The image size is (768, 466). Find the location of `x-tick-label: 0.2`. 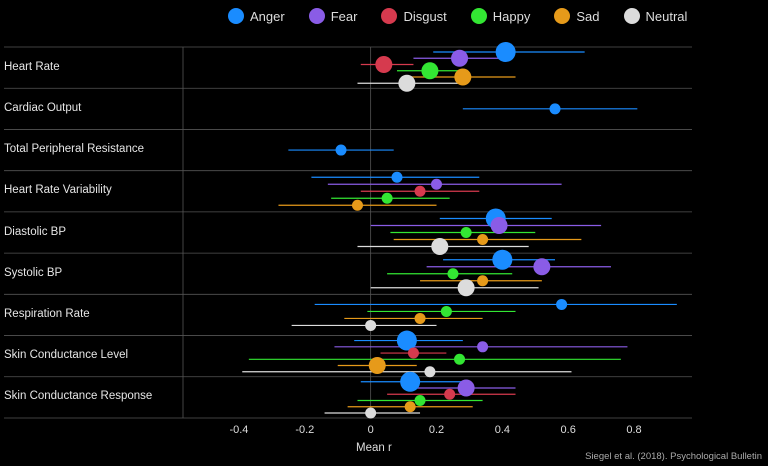

x-tick-label: 0.2 is located at coordinates (436, 430).